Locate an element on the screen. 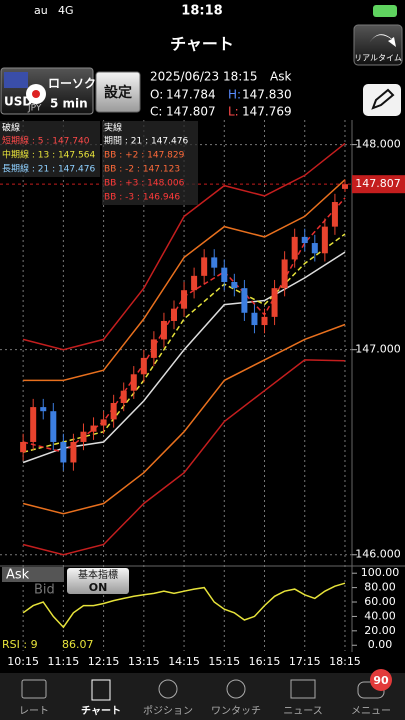  legend-title: 実線 is located at coordinates (113, 128).